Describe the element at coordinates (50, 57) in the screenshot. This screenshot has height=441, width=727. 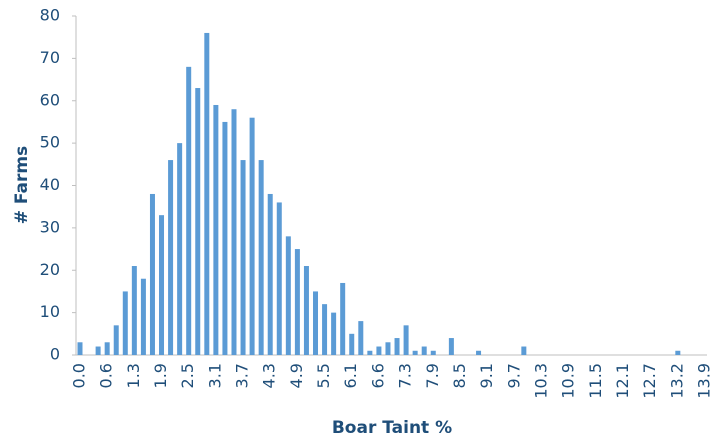
I see `y-tick-label: 70` at that location.